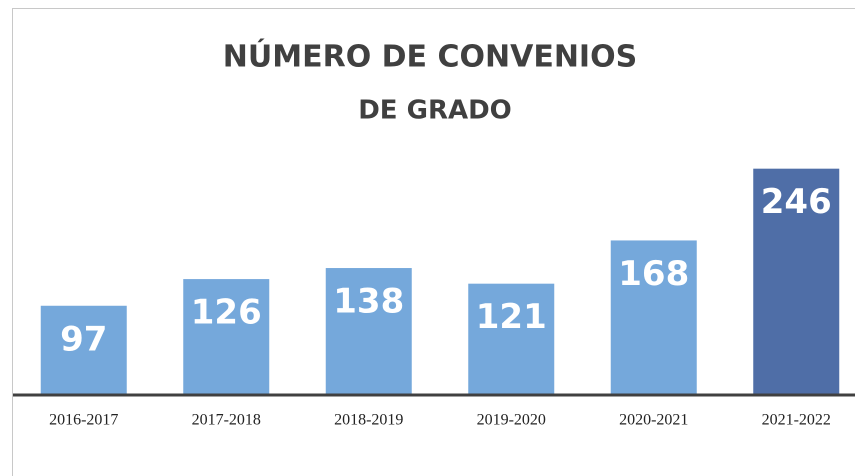 This screenshot has height=476, width=855. Describe the element at coordinates (83, 339) in the screenshot. I see `data-label: 97` at that location.